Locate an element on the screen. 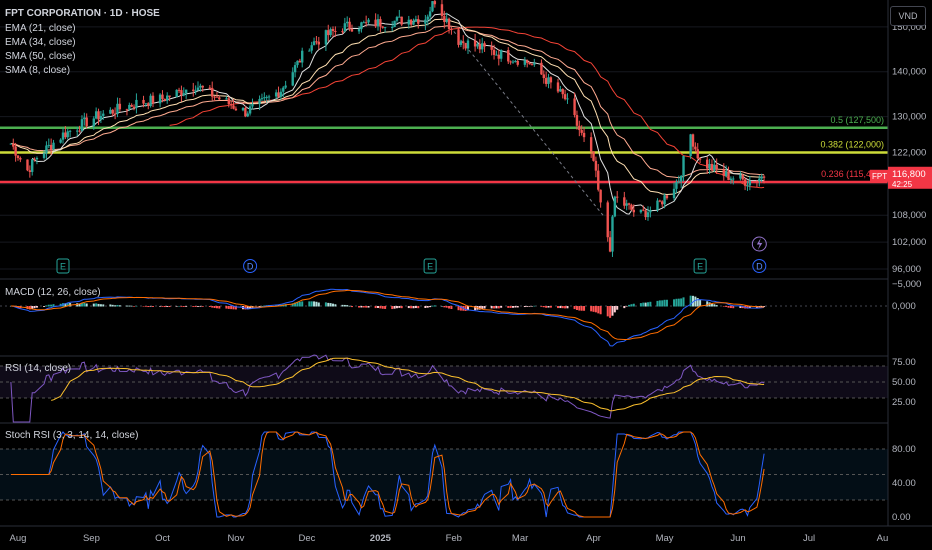  last-price-countdown: 42:25 is located at coordinates (902, 184).